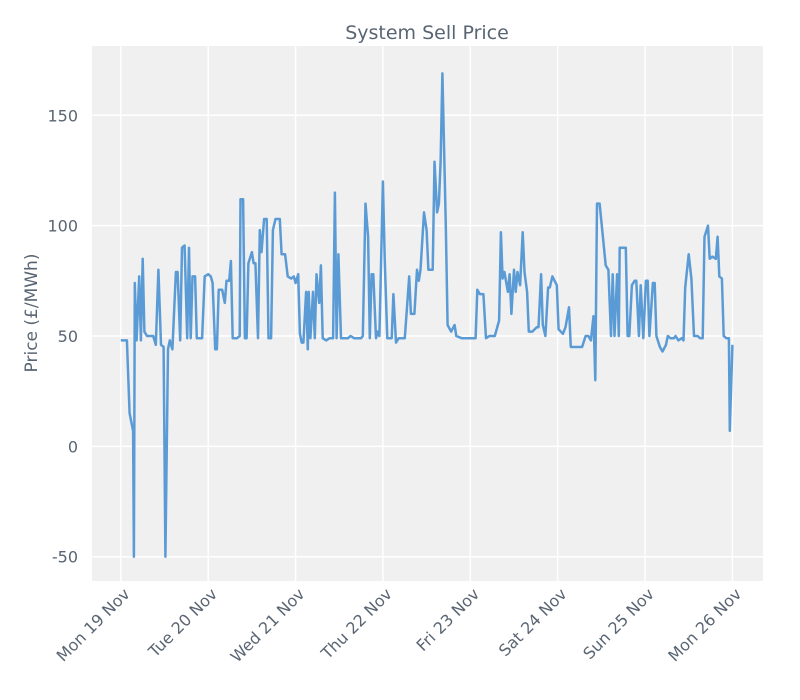 This screenshot has height=700, width=800. What do you see at coordinates (93, 624) in the screenshot?
I see `x-tick-label: Mon 19 Nov` at bounding box center [93, 624].